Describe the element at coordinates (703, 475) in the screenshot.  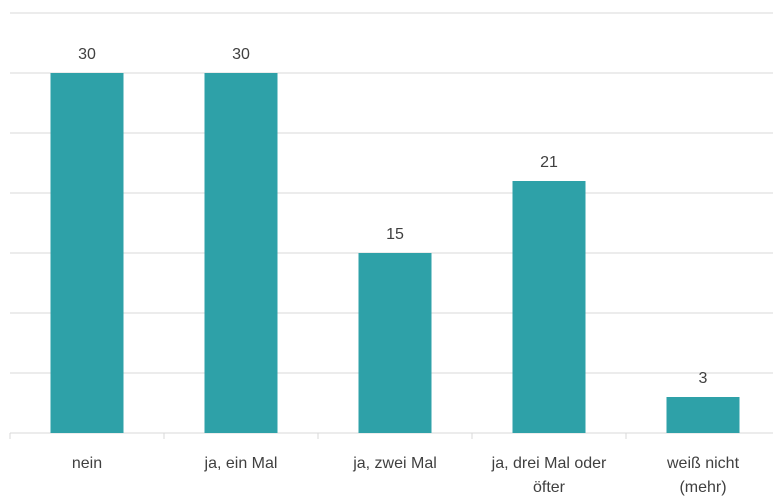
I see `x-tick-label: weiß nicht (mehr)` at that location.